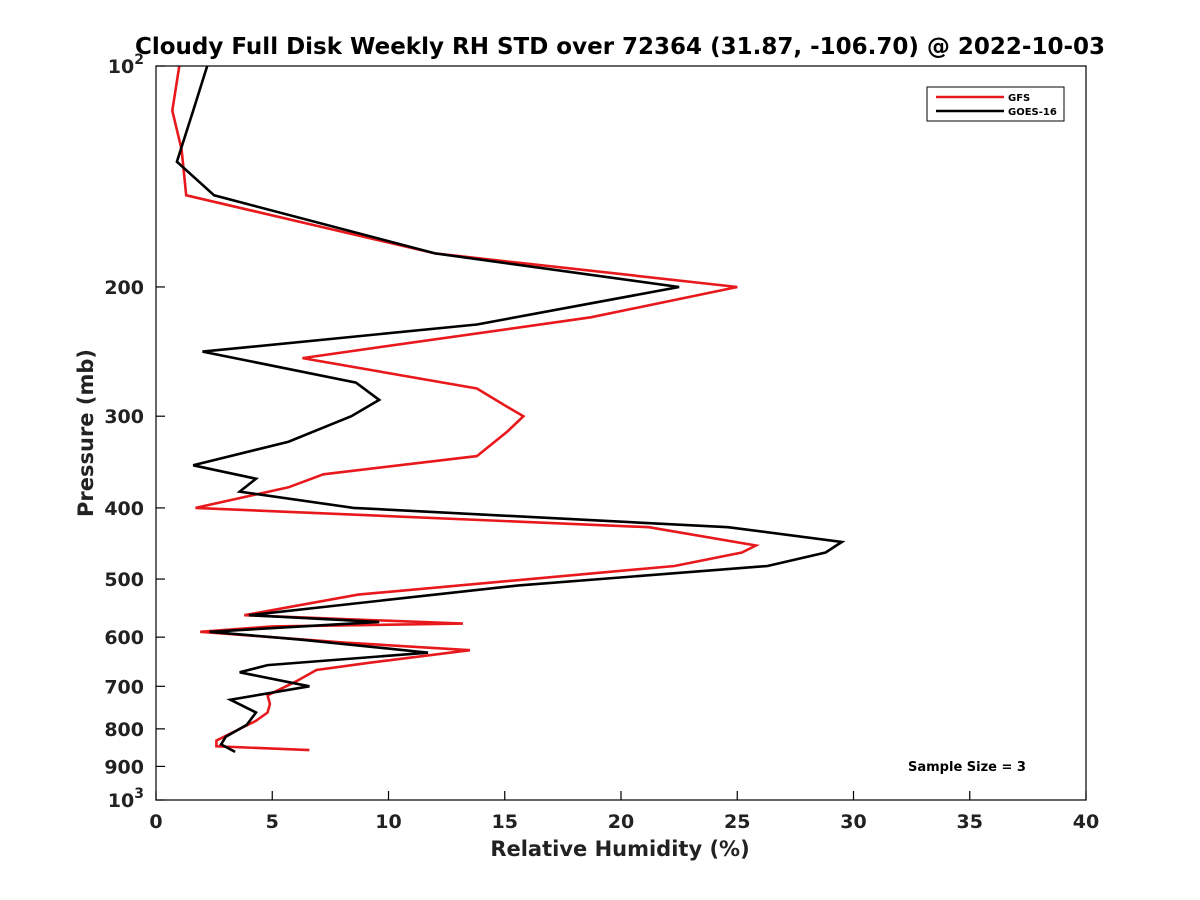 The width and height of the screenshot is (1200, 900). Describe the element at coordinates (853, 822) in the screenshot. I see `x-tick-label: 30` at that location.